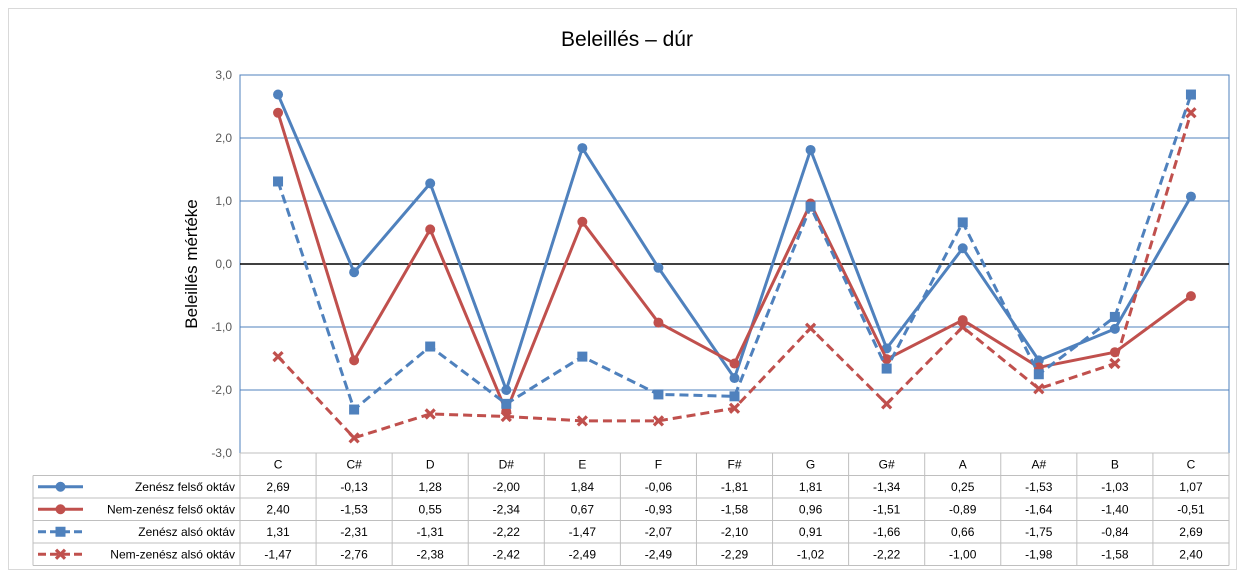  Describe the element at coordinates (1039, 554) in the screenshot. I see `data-label: -1,98` at that location.